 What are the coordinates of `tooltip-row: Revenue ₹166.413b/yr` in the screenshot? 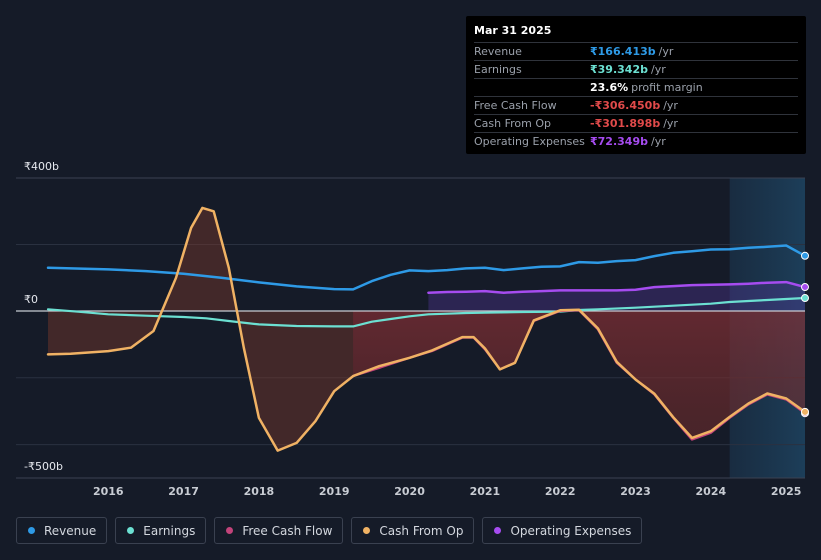 It's located at (636, 52).